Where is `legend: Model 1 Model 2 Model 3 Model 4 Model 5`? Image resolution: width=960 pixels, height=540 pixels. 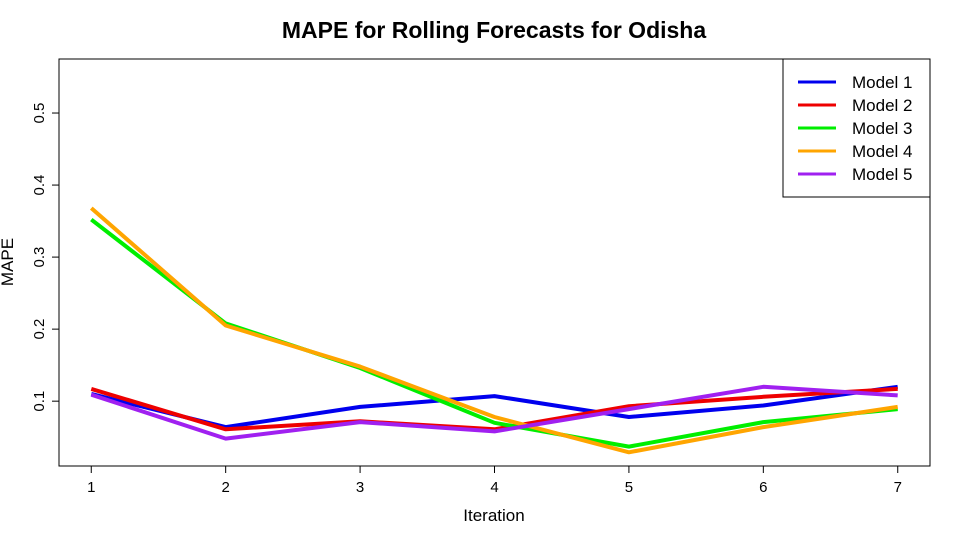
legend: Model 1 Model 2 Model 3 Model 4 Model 5 is located at coordinates (856, 128).